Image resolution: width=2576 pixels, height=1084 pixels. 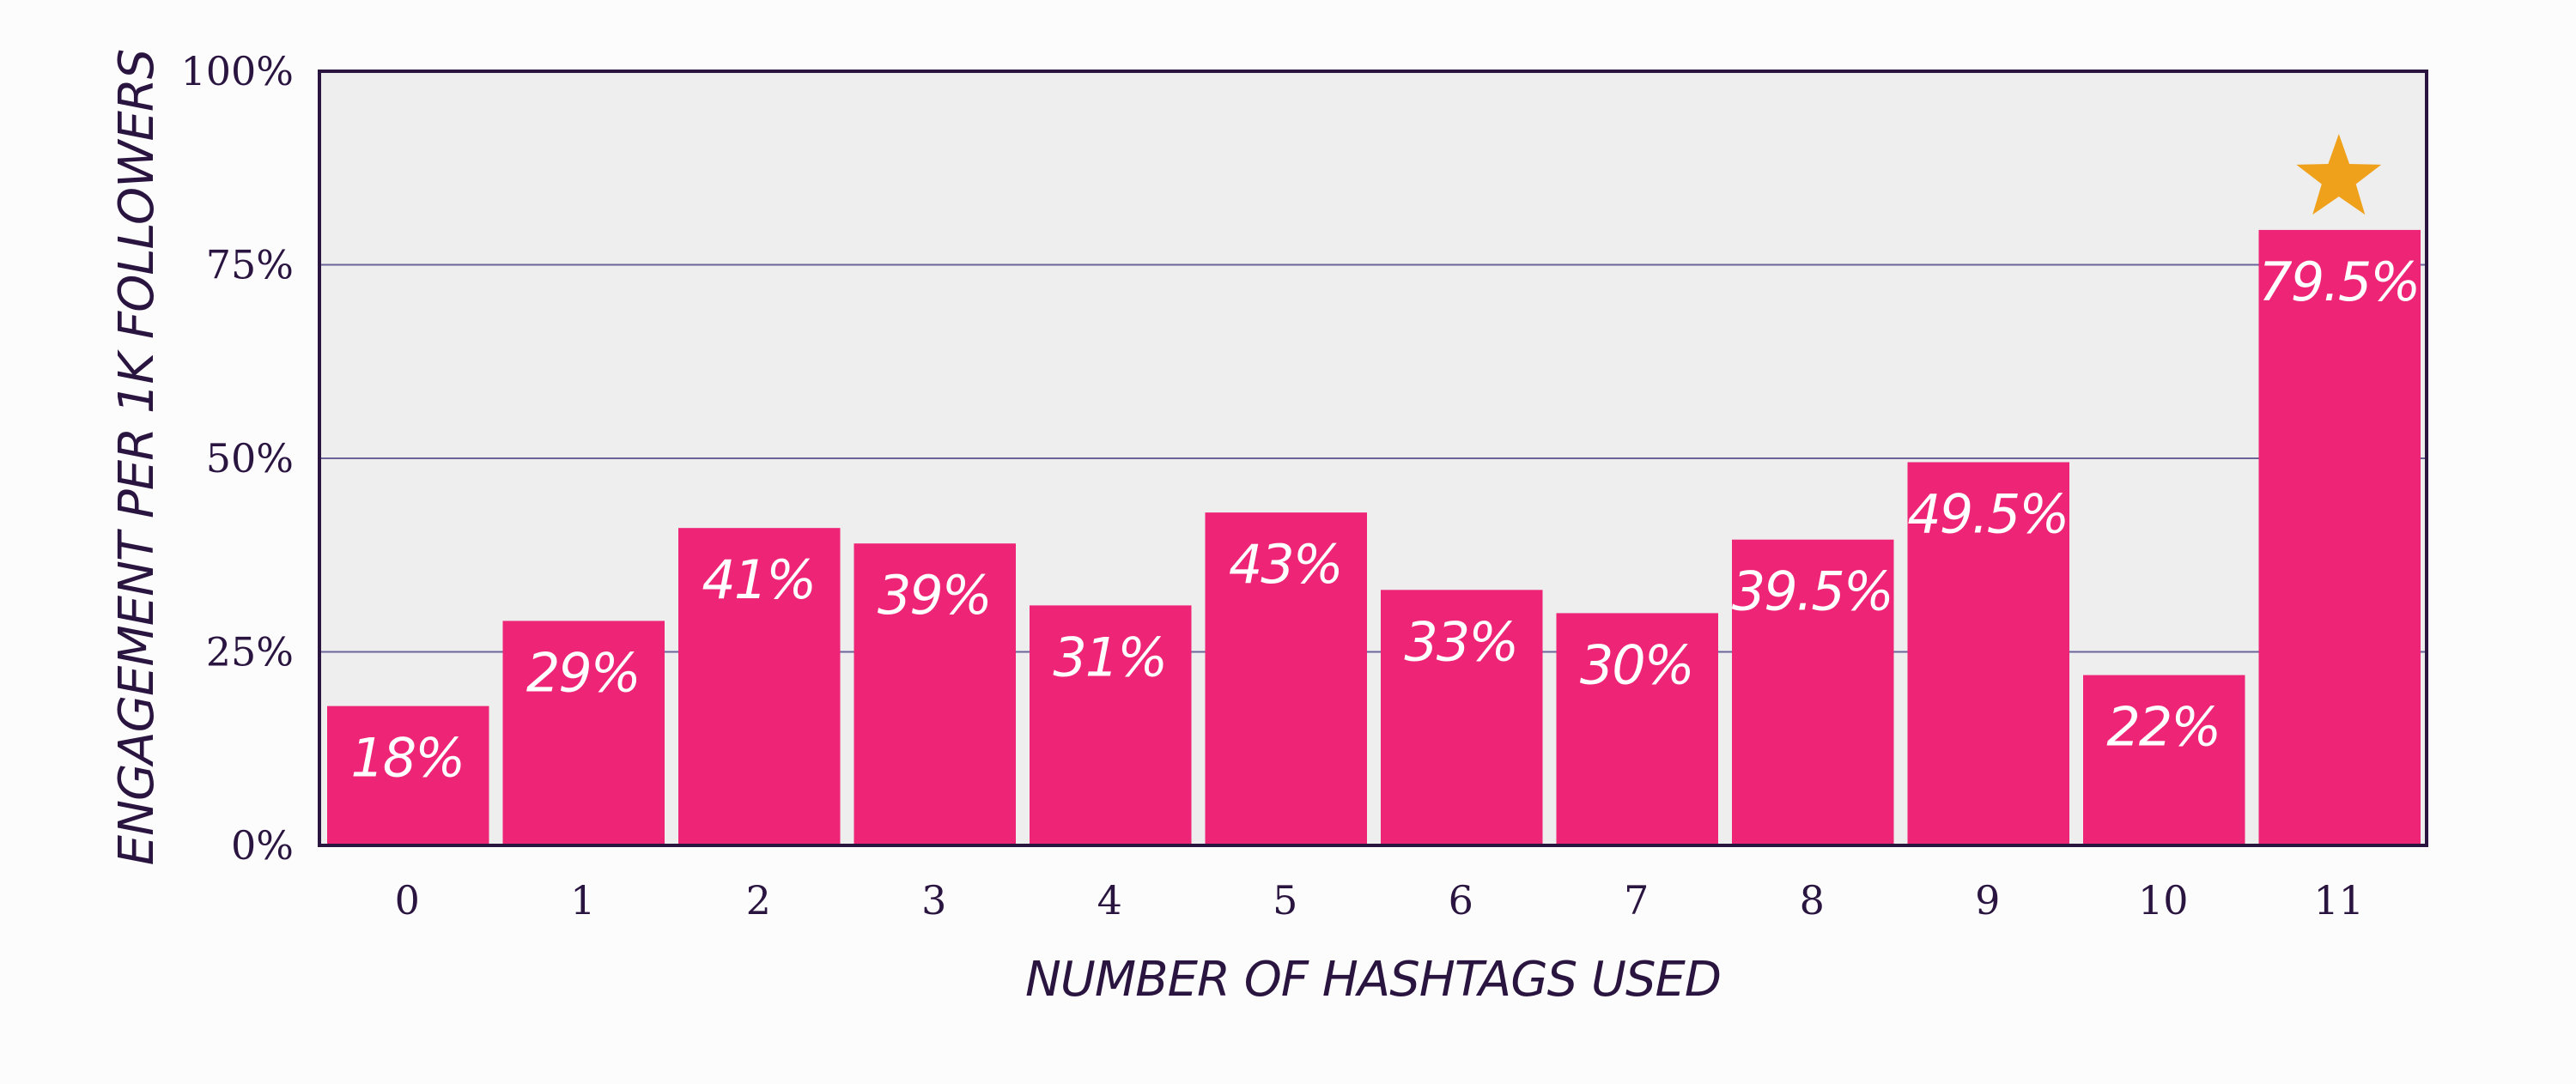 I want to click on x-tick-label: 0, so click(x=408, y=900).